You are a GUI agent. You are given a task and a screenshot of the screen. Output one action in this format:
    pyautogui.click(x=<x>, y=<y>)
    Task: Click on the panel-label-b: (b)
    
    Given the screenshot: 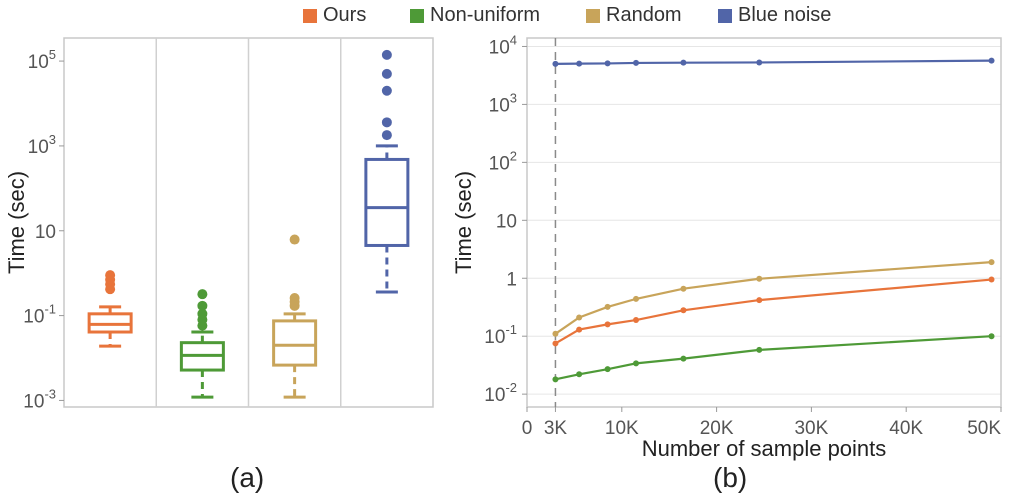 What is the action you would take?
    pyautogui.click(x=730, y=477)
    